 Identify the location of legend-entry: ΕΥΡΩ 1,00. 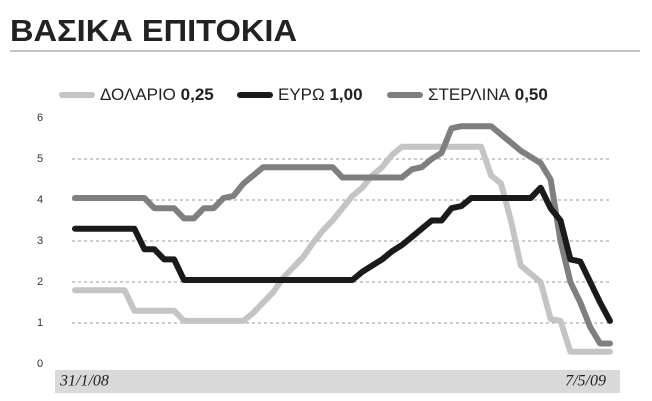
(320, 94).